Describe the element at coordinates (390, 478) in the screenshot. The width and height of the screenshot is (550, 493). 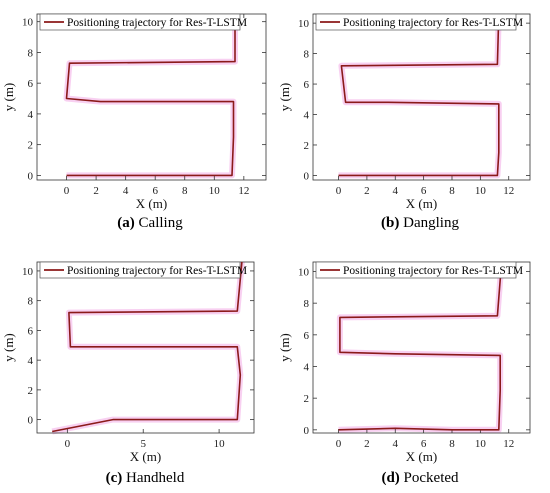
I see `caption-letter: (d)` at that location.